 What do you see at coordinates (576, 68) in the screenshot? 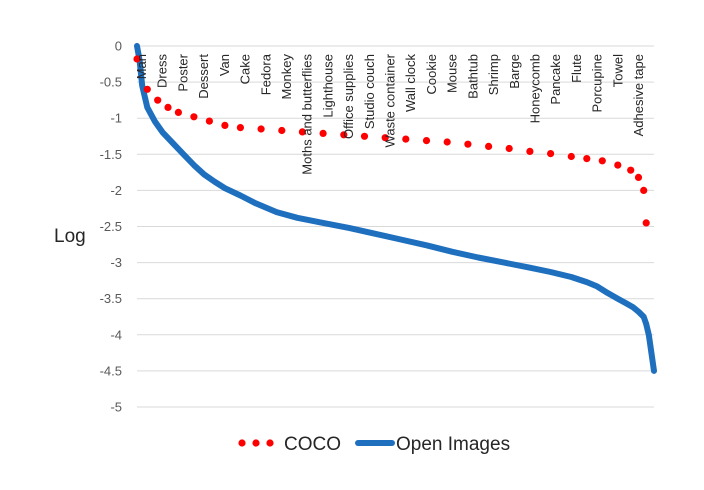
I see `category-label: Flute` at bounding box center [576, 68].